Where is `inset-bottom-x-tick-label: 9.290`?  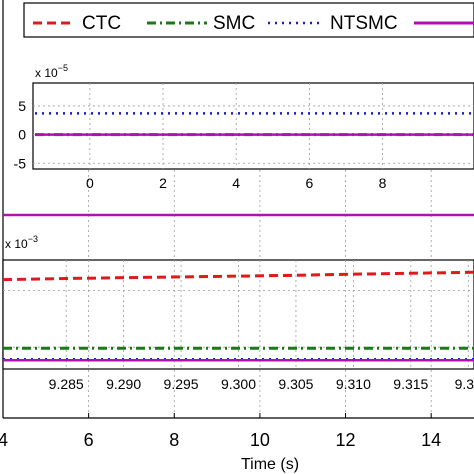 inset-bottom-x-tick-label: 9.290 is located at coordinates (123, 384).